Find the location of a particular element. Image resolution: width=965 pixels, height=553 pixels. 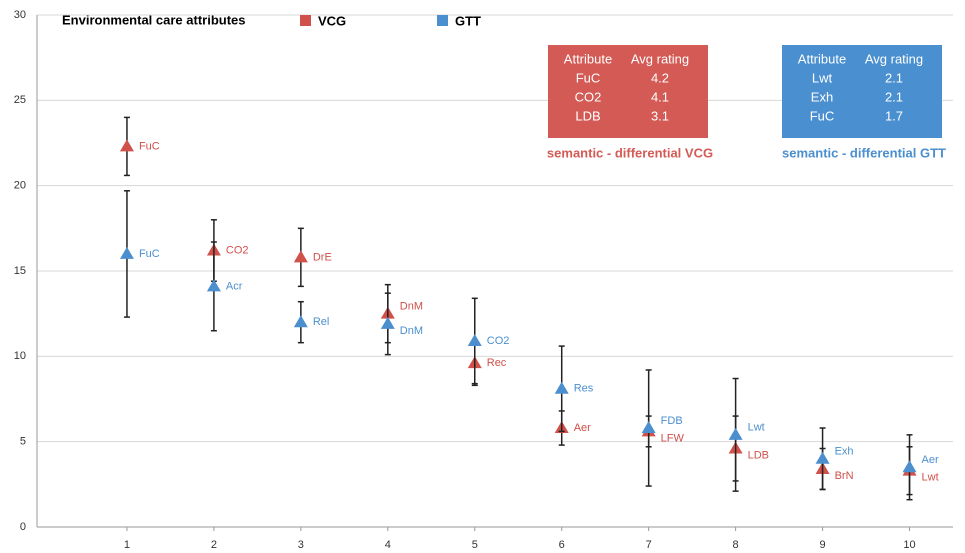

legend-label: VCG is located at coordinates (332, 20).